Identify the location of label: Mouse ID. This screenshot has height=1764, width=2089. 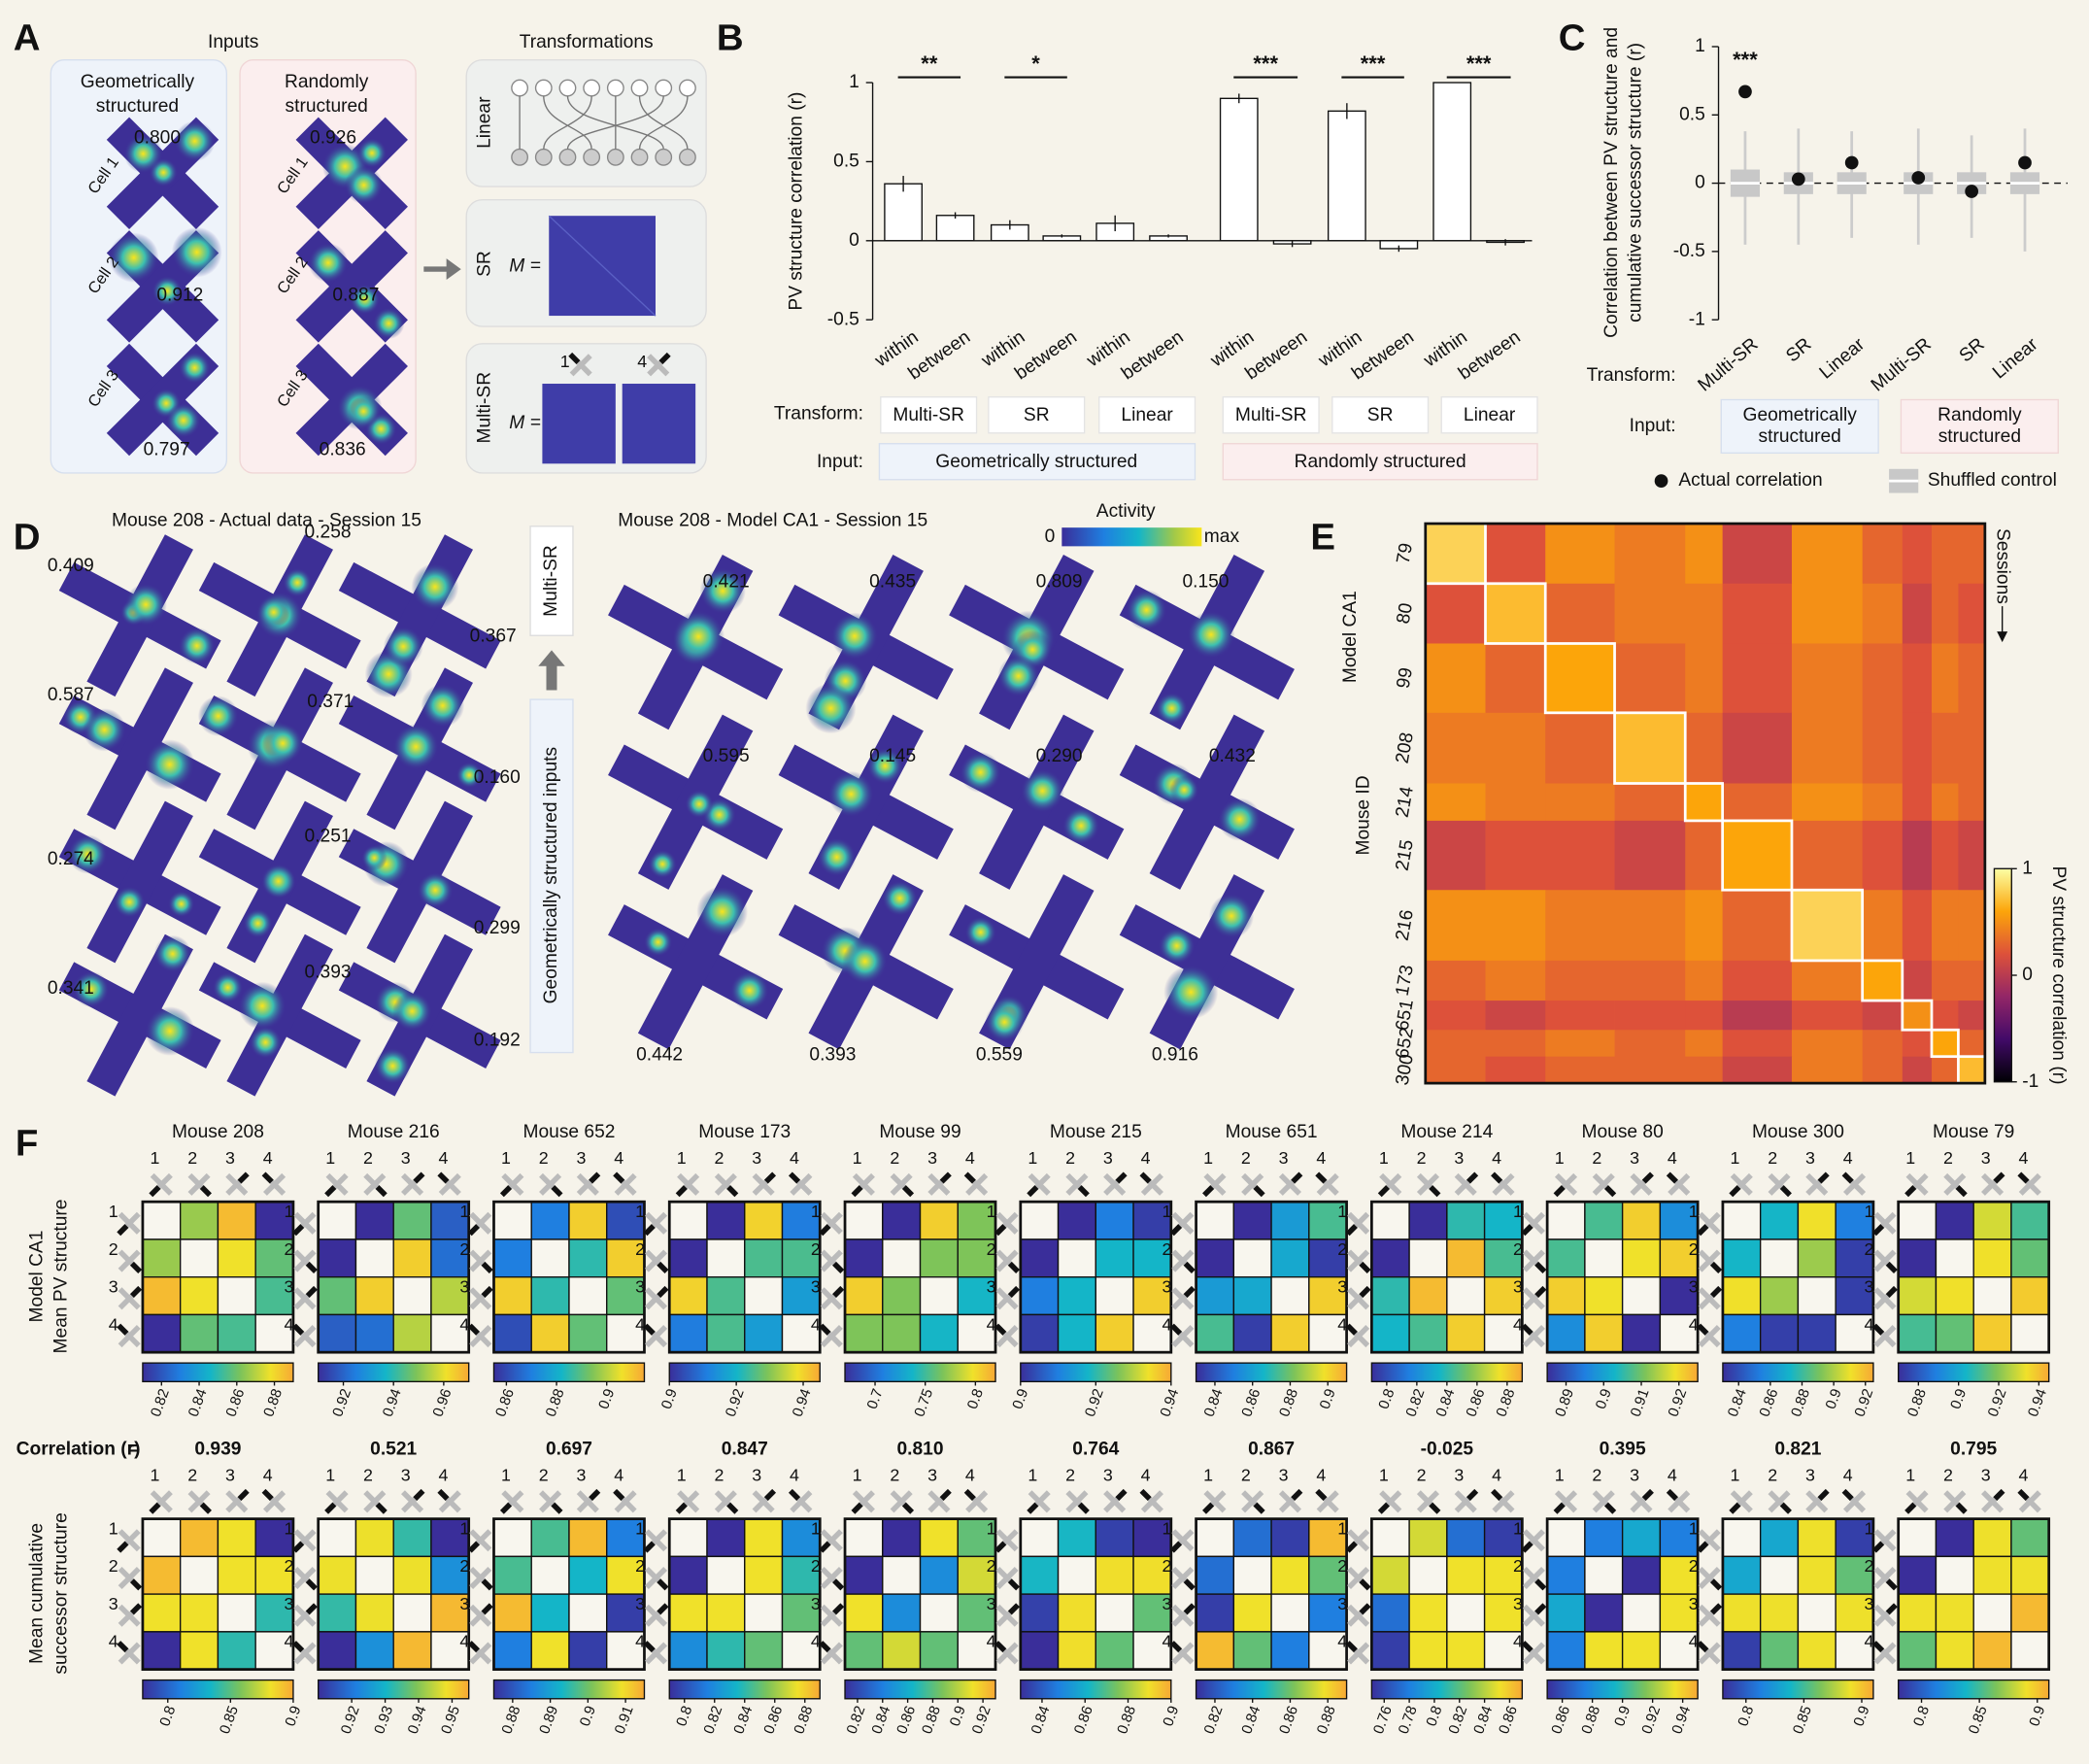
(1364, 815).